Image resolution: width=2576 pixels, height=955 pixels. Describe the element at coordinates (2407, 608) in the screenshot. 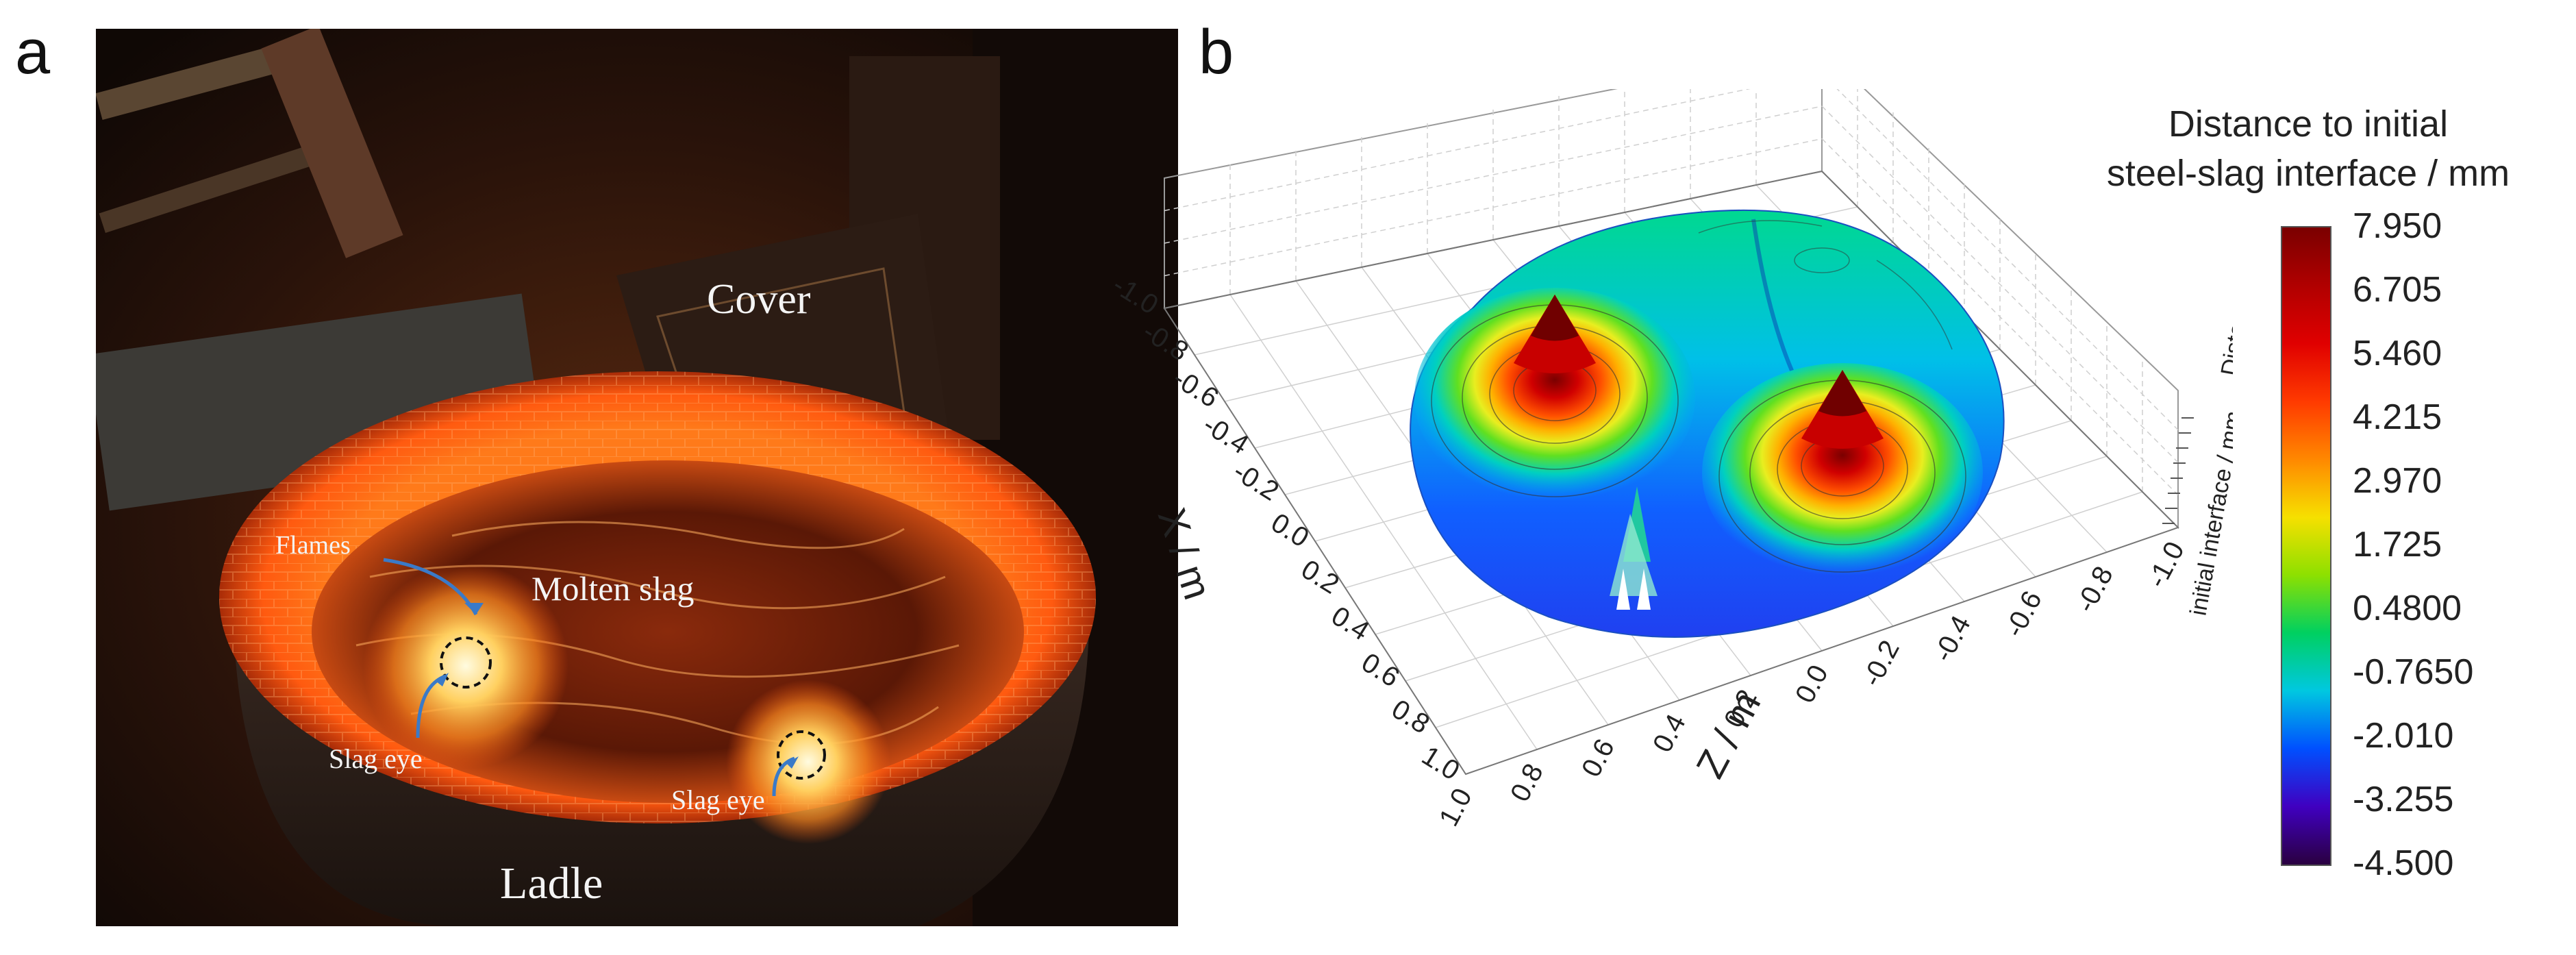

I see `colorbar-label: 0.4800` at that location.